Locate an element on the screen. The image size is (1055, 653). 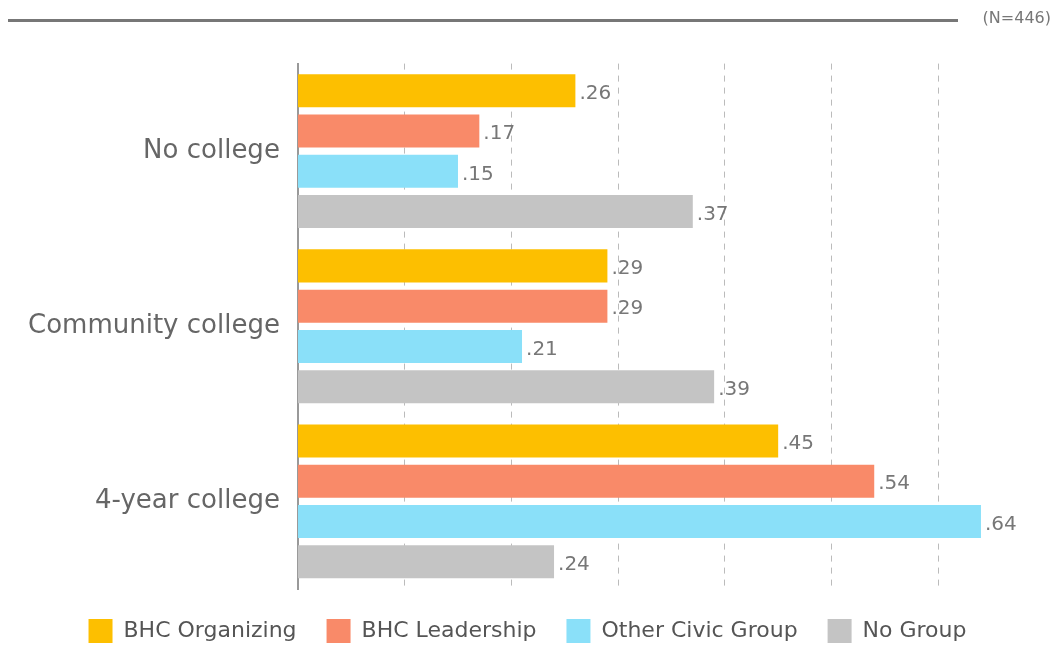
legend-label: Other Civic Group is located at coordinates (699, 629).